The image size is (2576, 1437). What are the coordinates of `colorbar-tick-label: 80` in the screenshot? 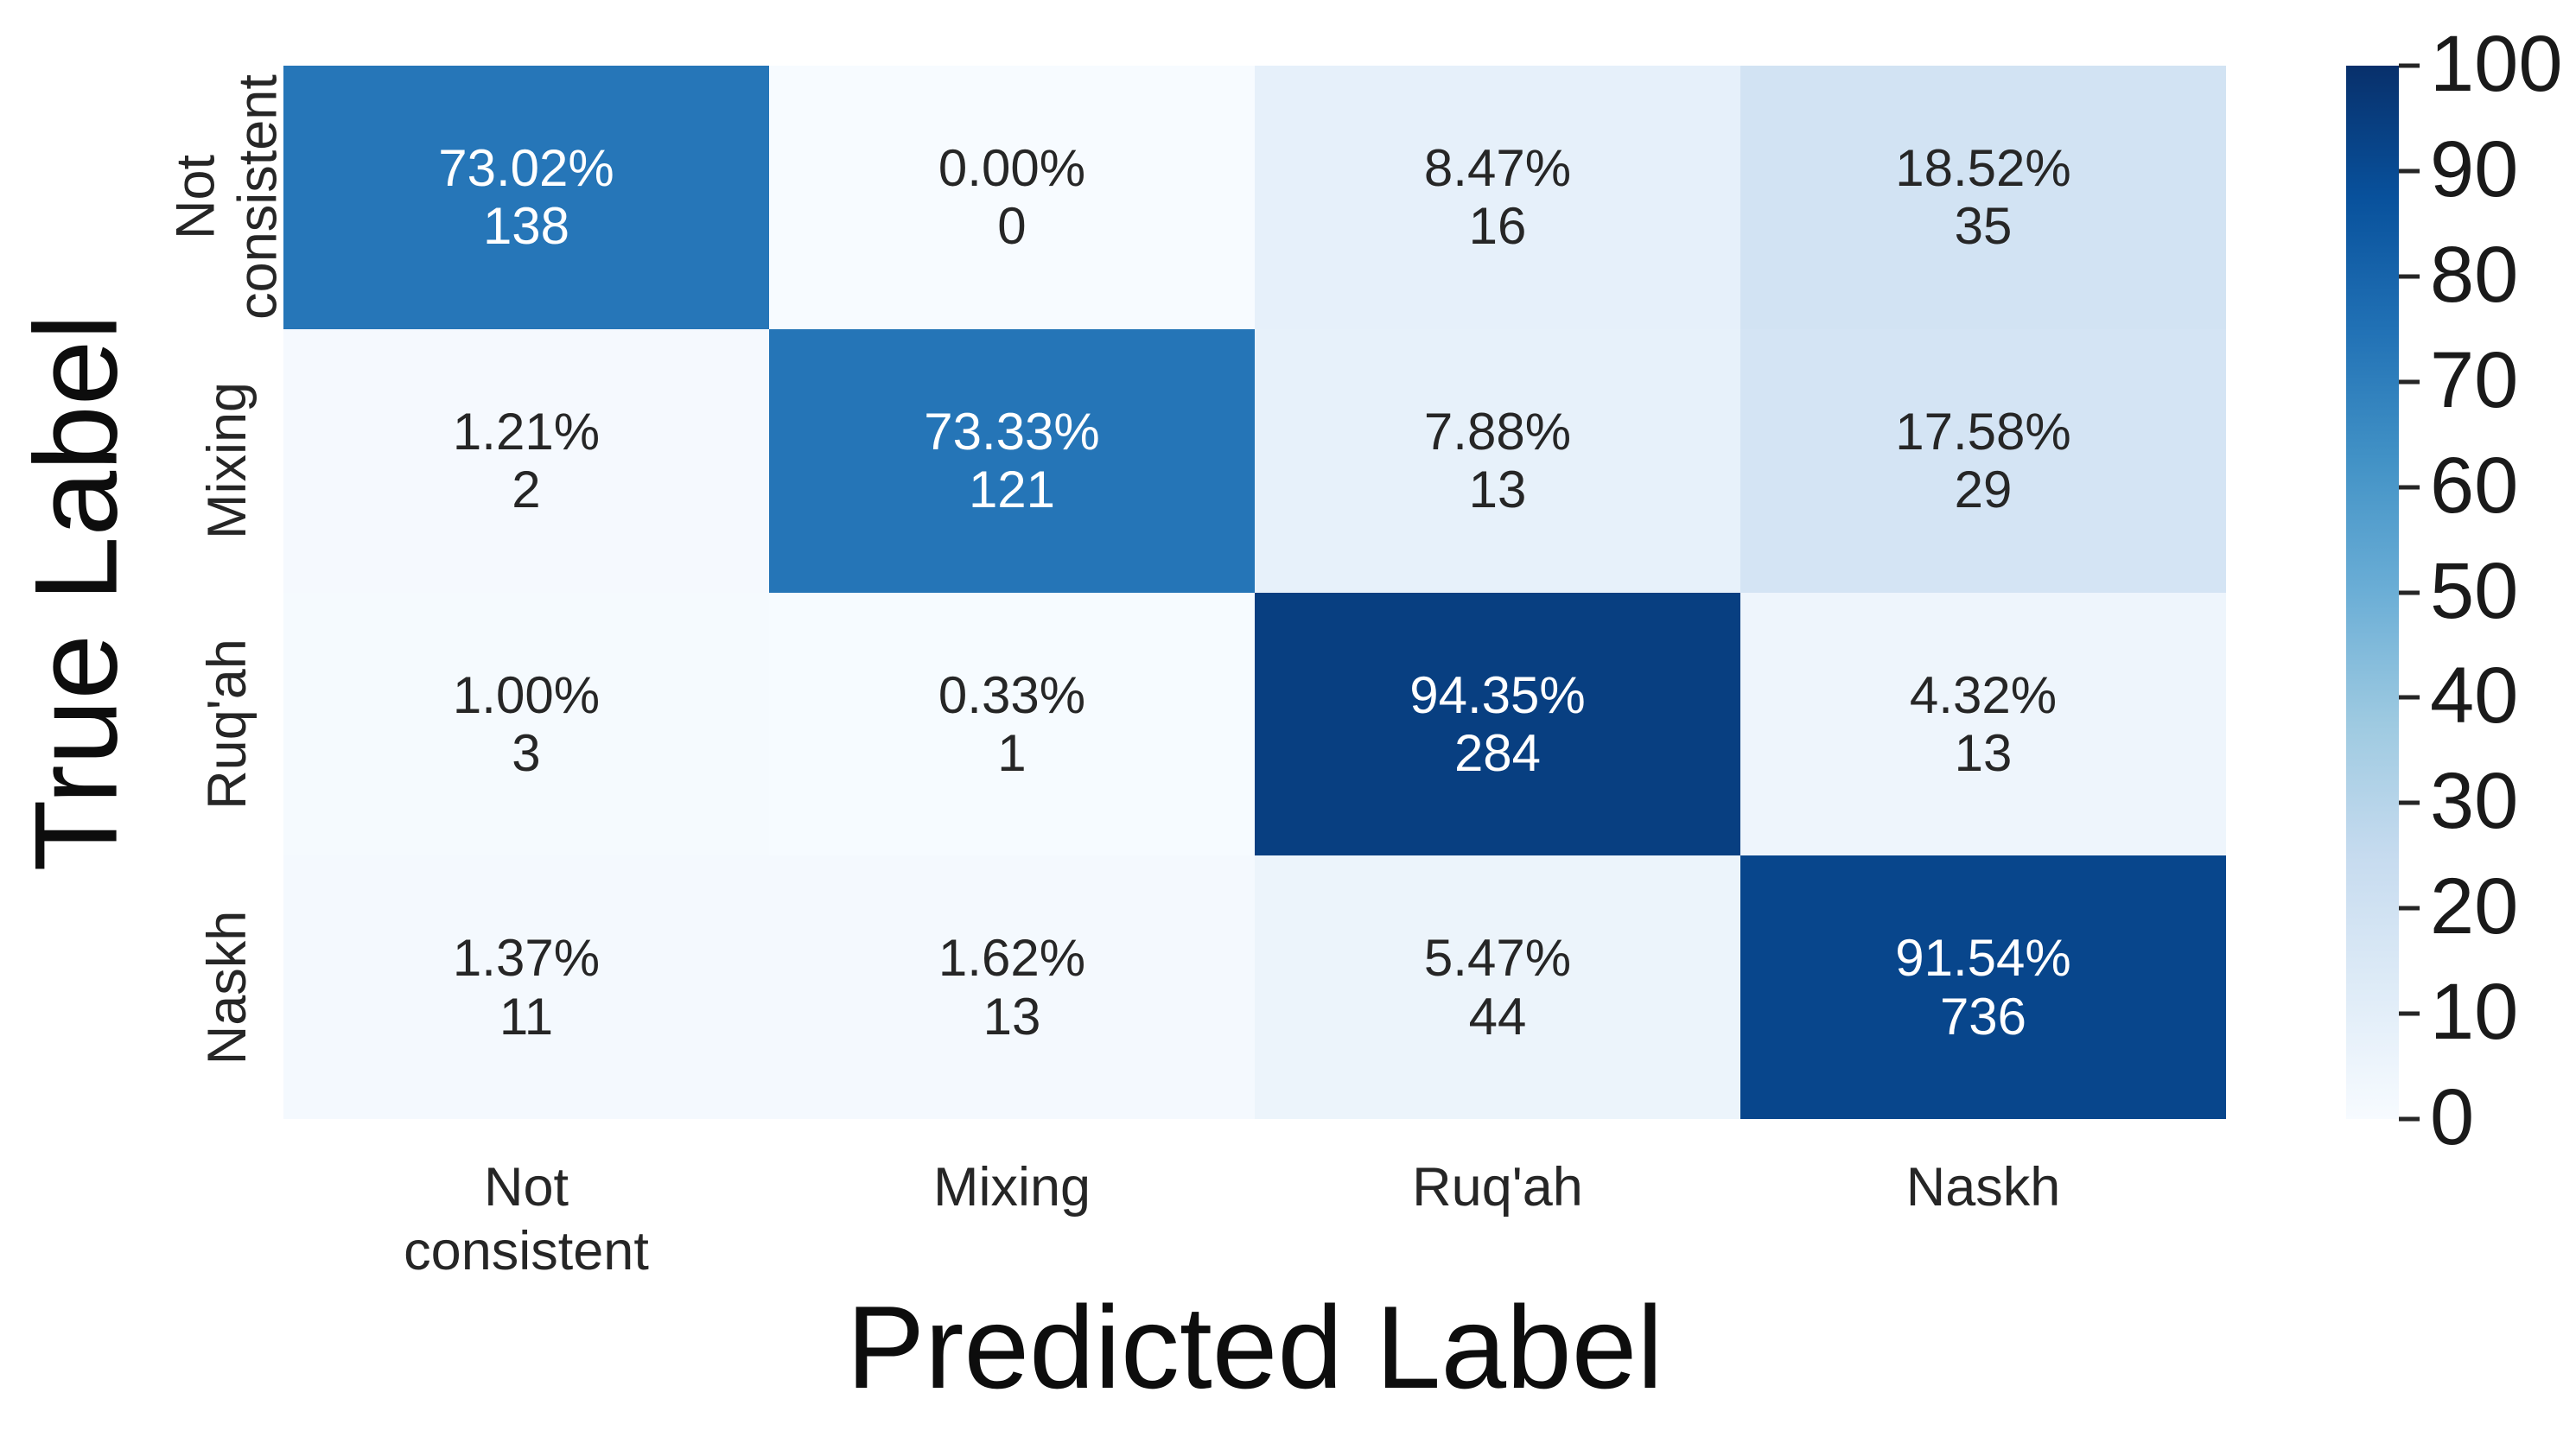 It's located at (2474, 274).